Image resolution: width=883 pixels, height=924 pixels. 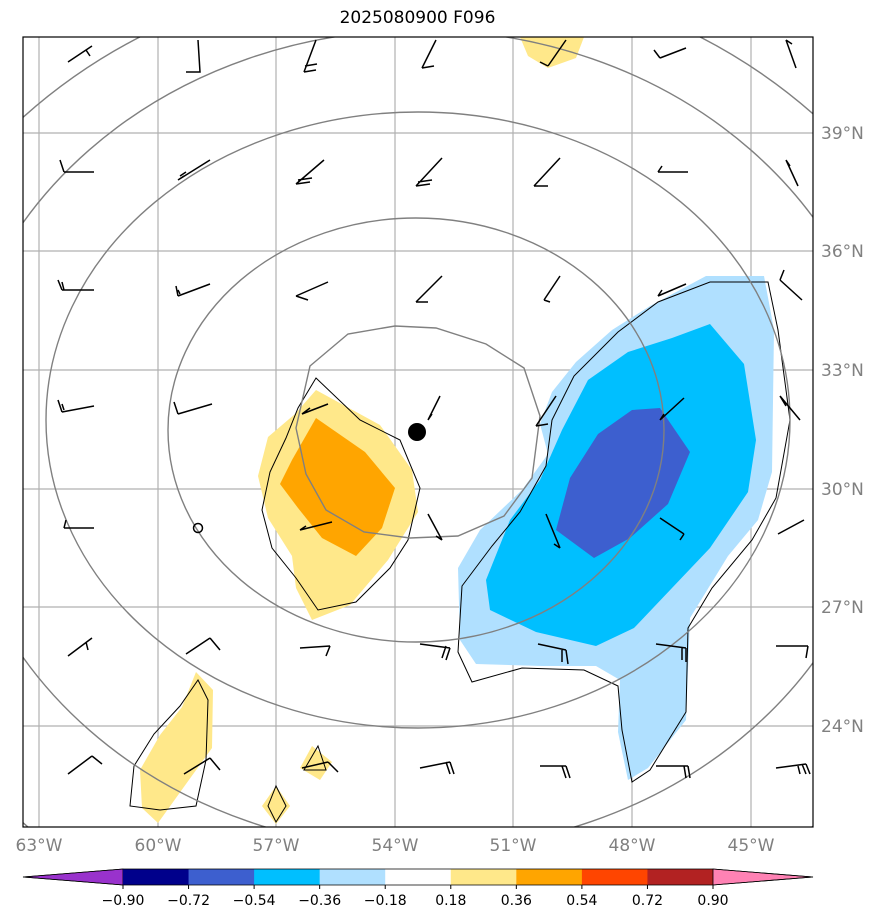 I want to click on colorbar-tick-label: −0.72, so click(x=188, y=901).